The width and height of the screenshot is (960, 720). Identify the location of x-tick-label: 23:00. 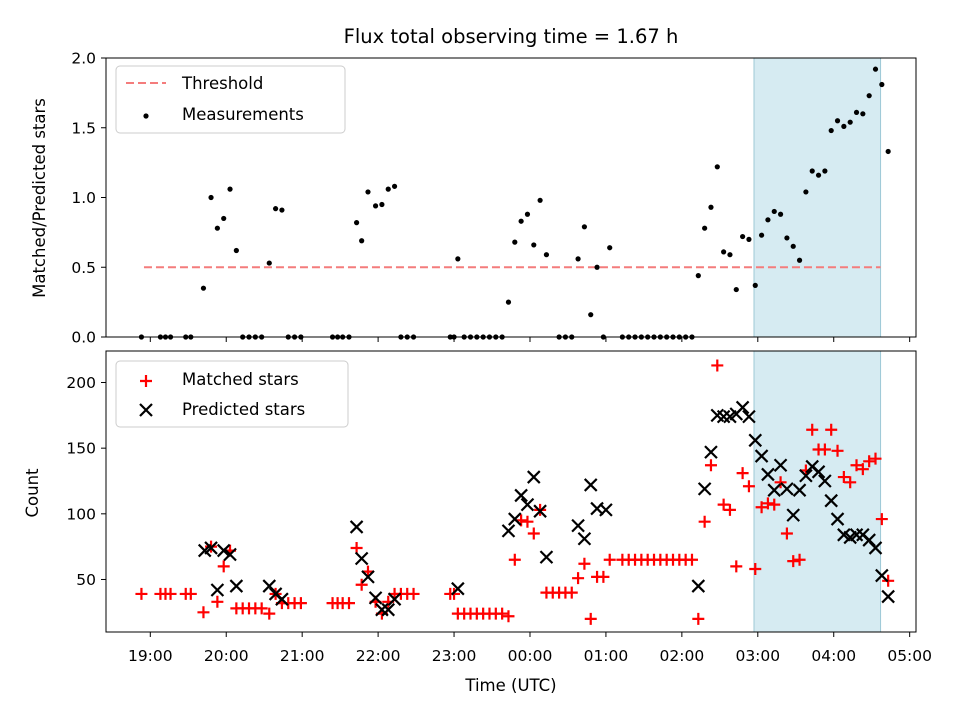
(454, 656).